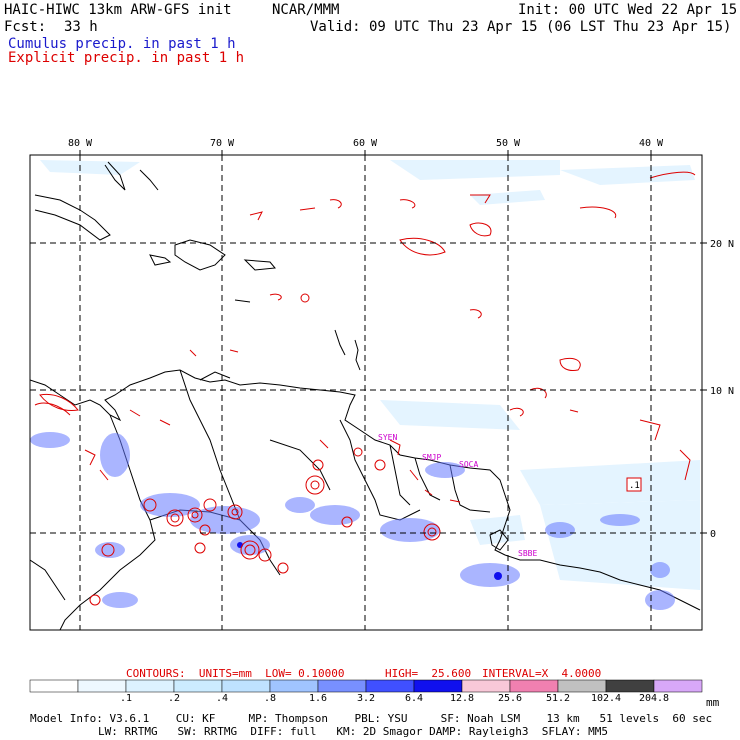 Image resolution: width=740 pixels, height=740 pixels. Describe the element at coordinates (174, 698) in the screenshot. I see `colorbar-label: .2` at that location.